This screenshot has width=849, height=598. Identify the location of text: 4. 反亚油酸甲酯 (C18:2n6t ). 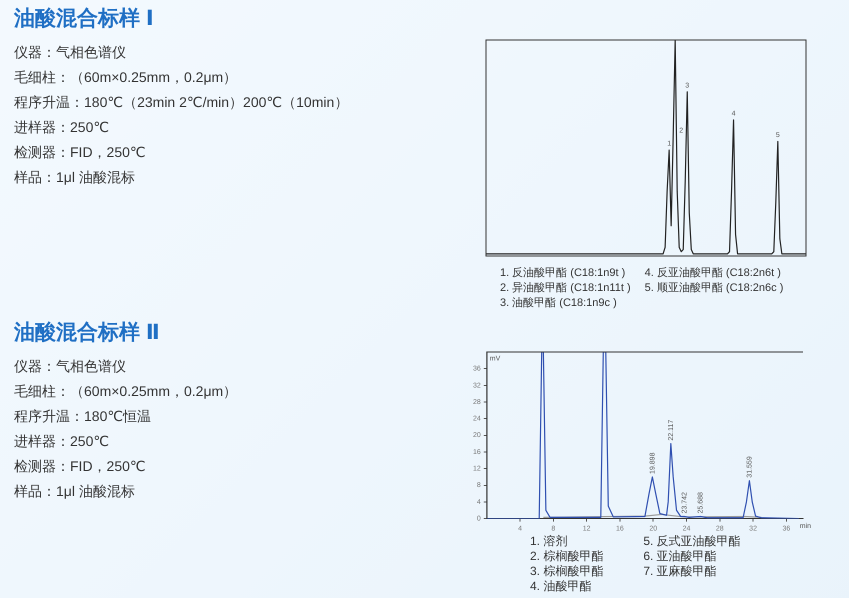
(713, 273).